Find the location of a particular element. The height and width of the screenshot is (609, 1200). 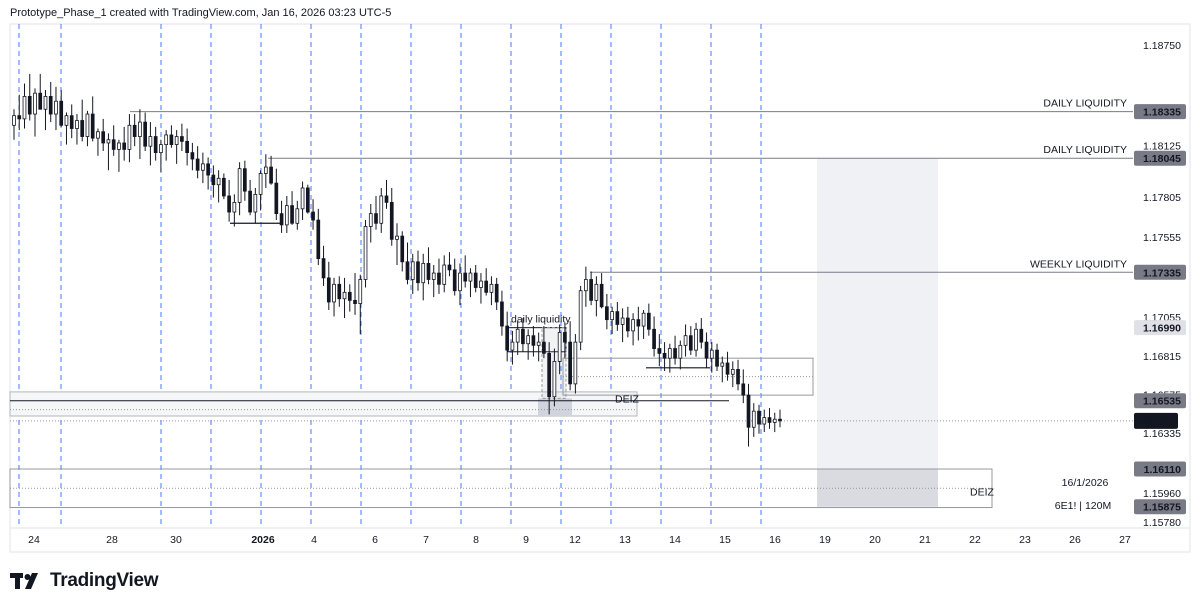

price-tick-label: 1.17555 is located at coordinates (1162, 238).